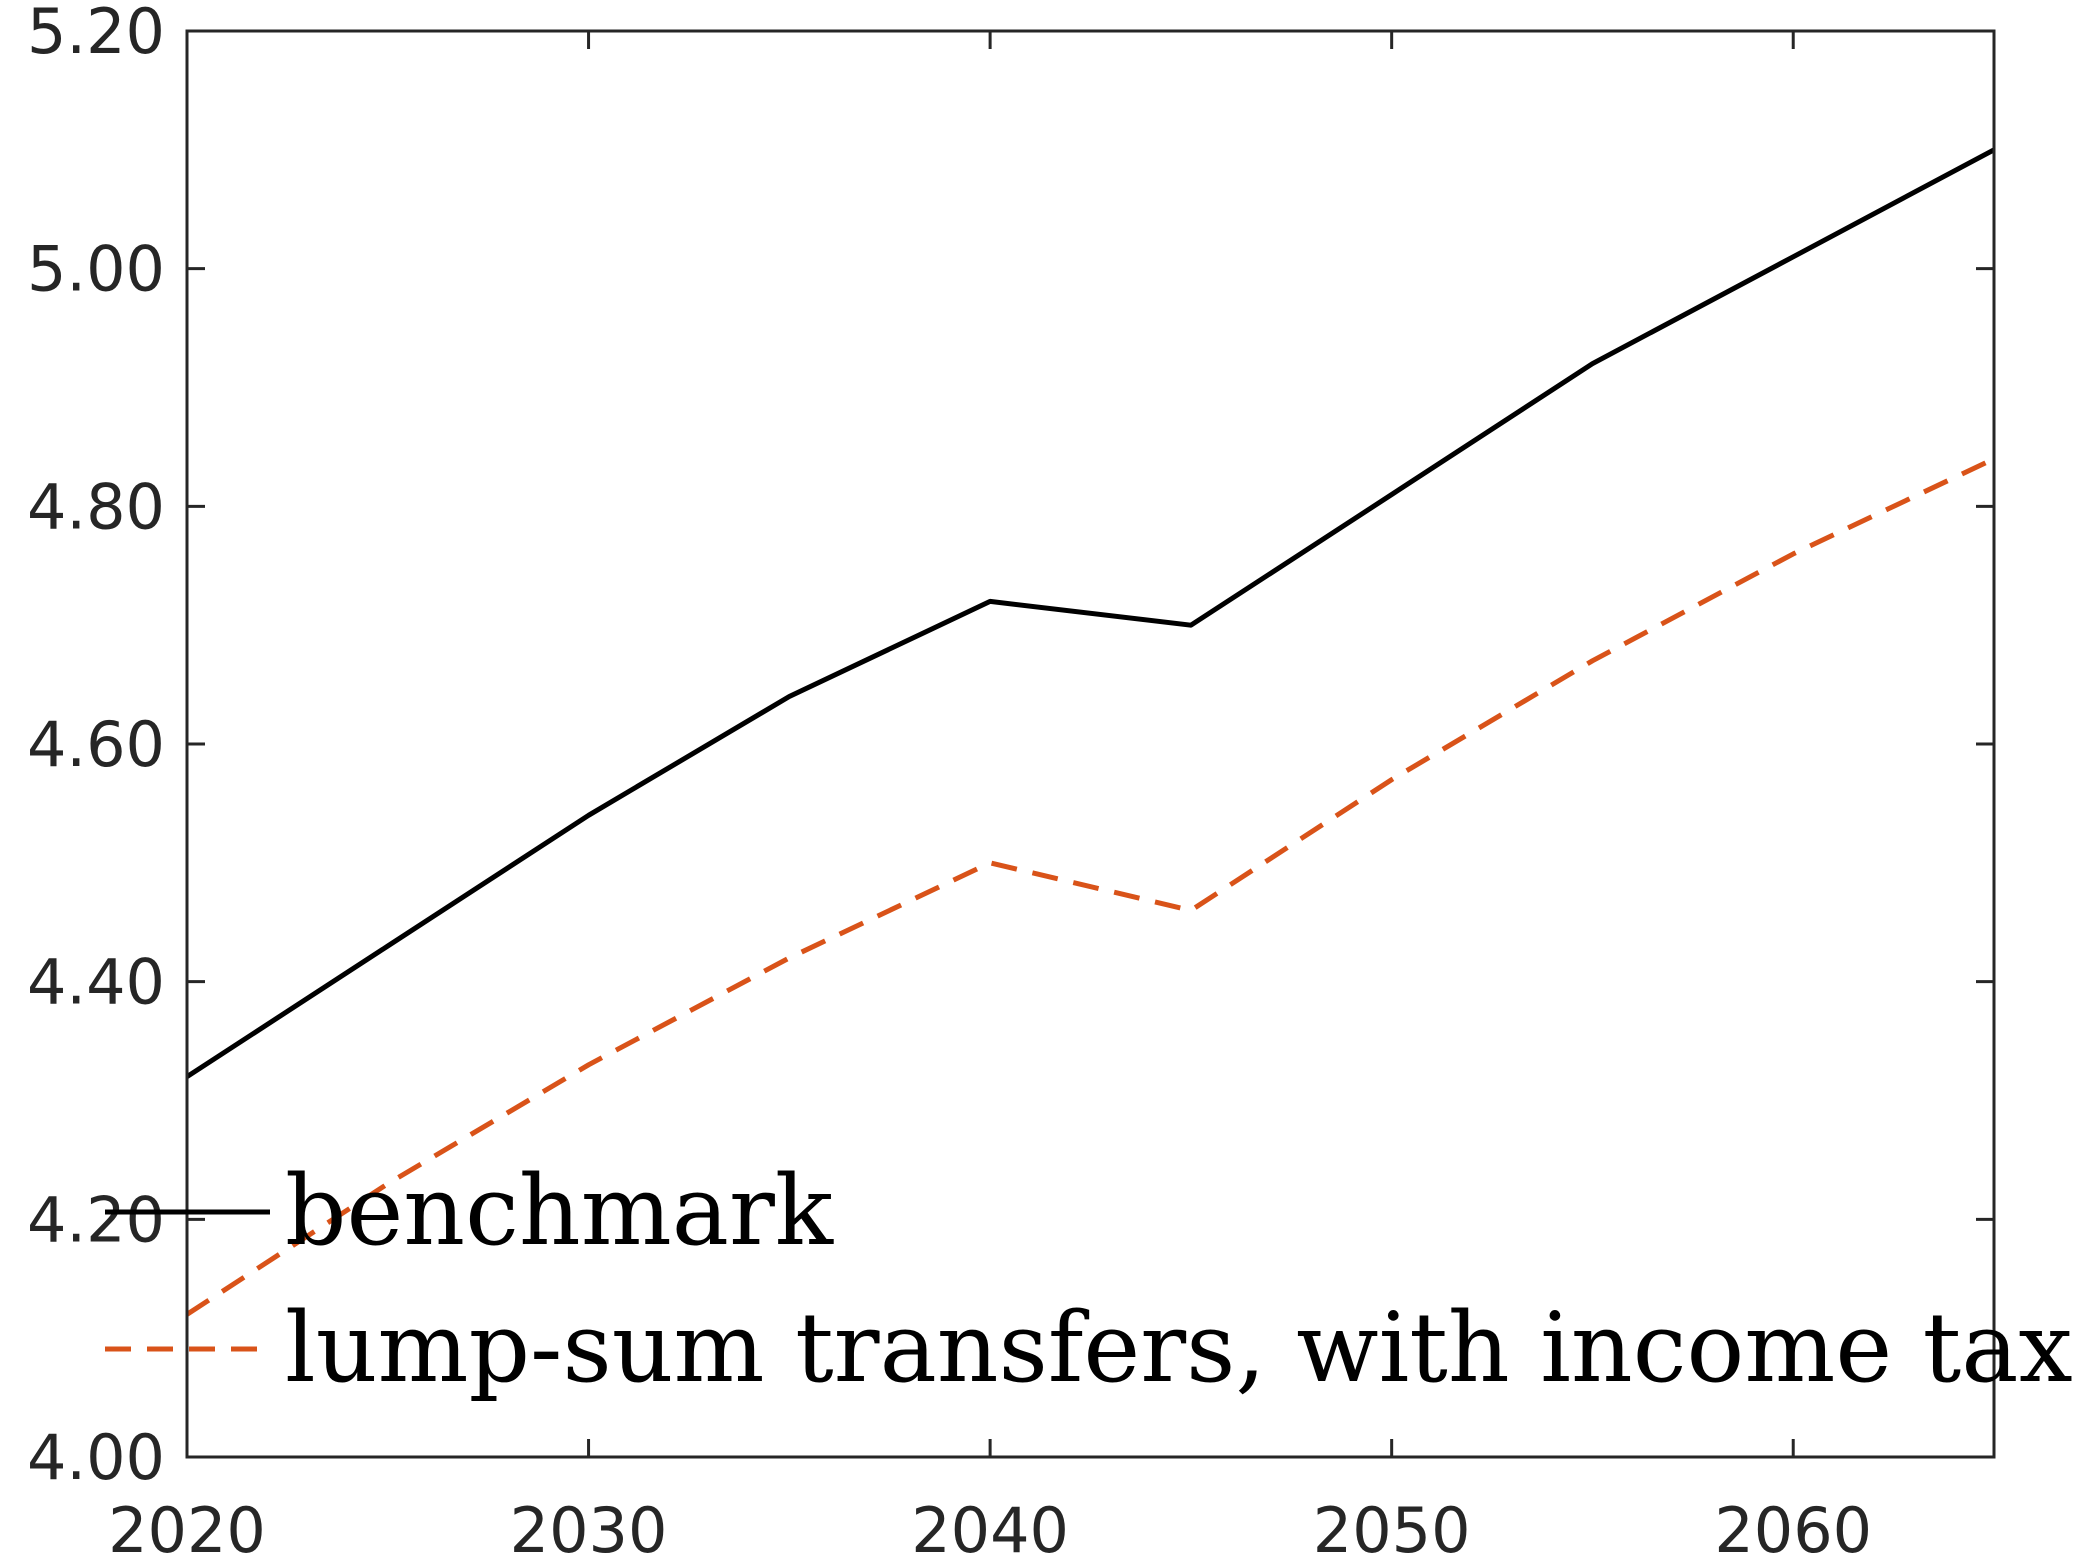 Image resolution: width=2078 pixels, height=1554 pixels. I want to click on legend-label-lump-sum-transfers: lump-sum transfers, with income tax, so click(1179, 1348).